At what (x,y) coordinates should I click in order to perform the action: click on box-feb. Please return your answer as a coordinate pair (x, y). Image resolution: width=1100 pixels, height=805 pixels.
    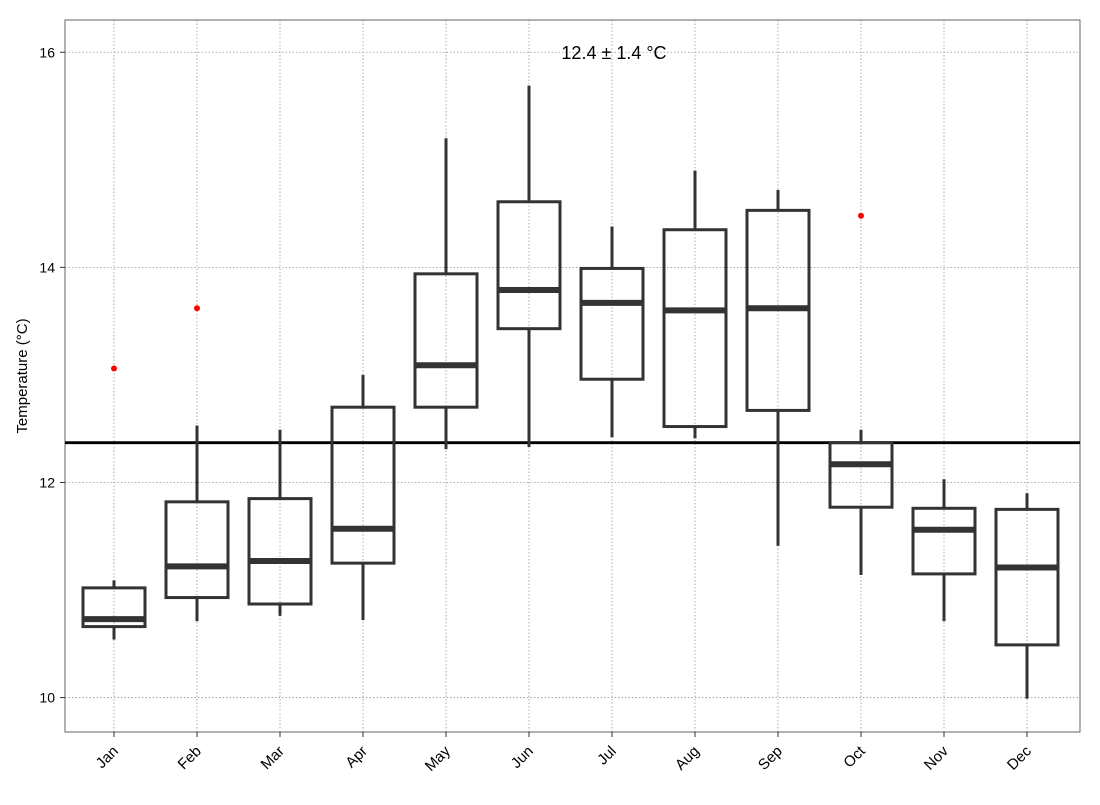
    Looking at the image, I should click on (197, 463).